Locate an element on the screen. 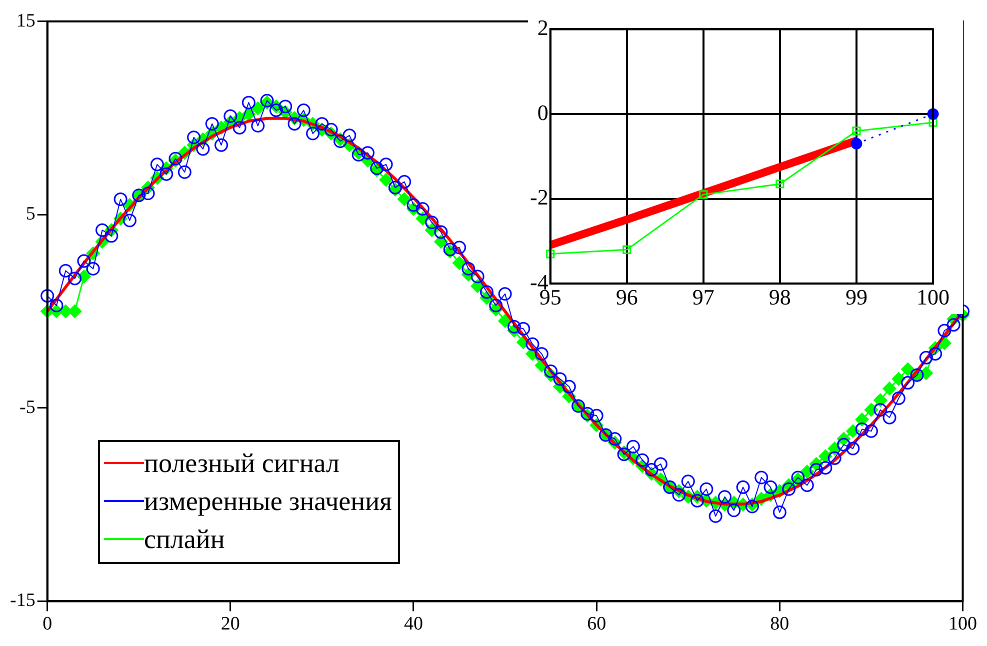 This screenshot has height=646, width=987. x-tick-label: 40 is located at coordinates (413, 624).